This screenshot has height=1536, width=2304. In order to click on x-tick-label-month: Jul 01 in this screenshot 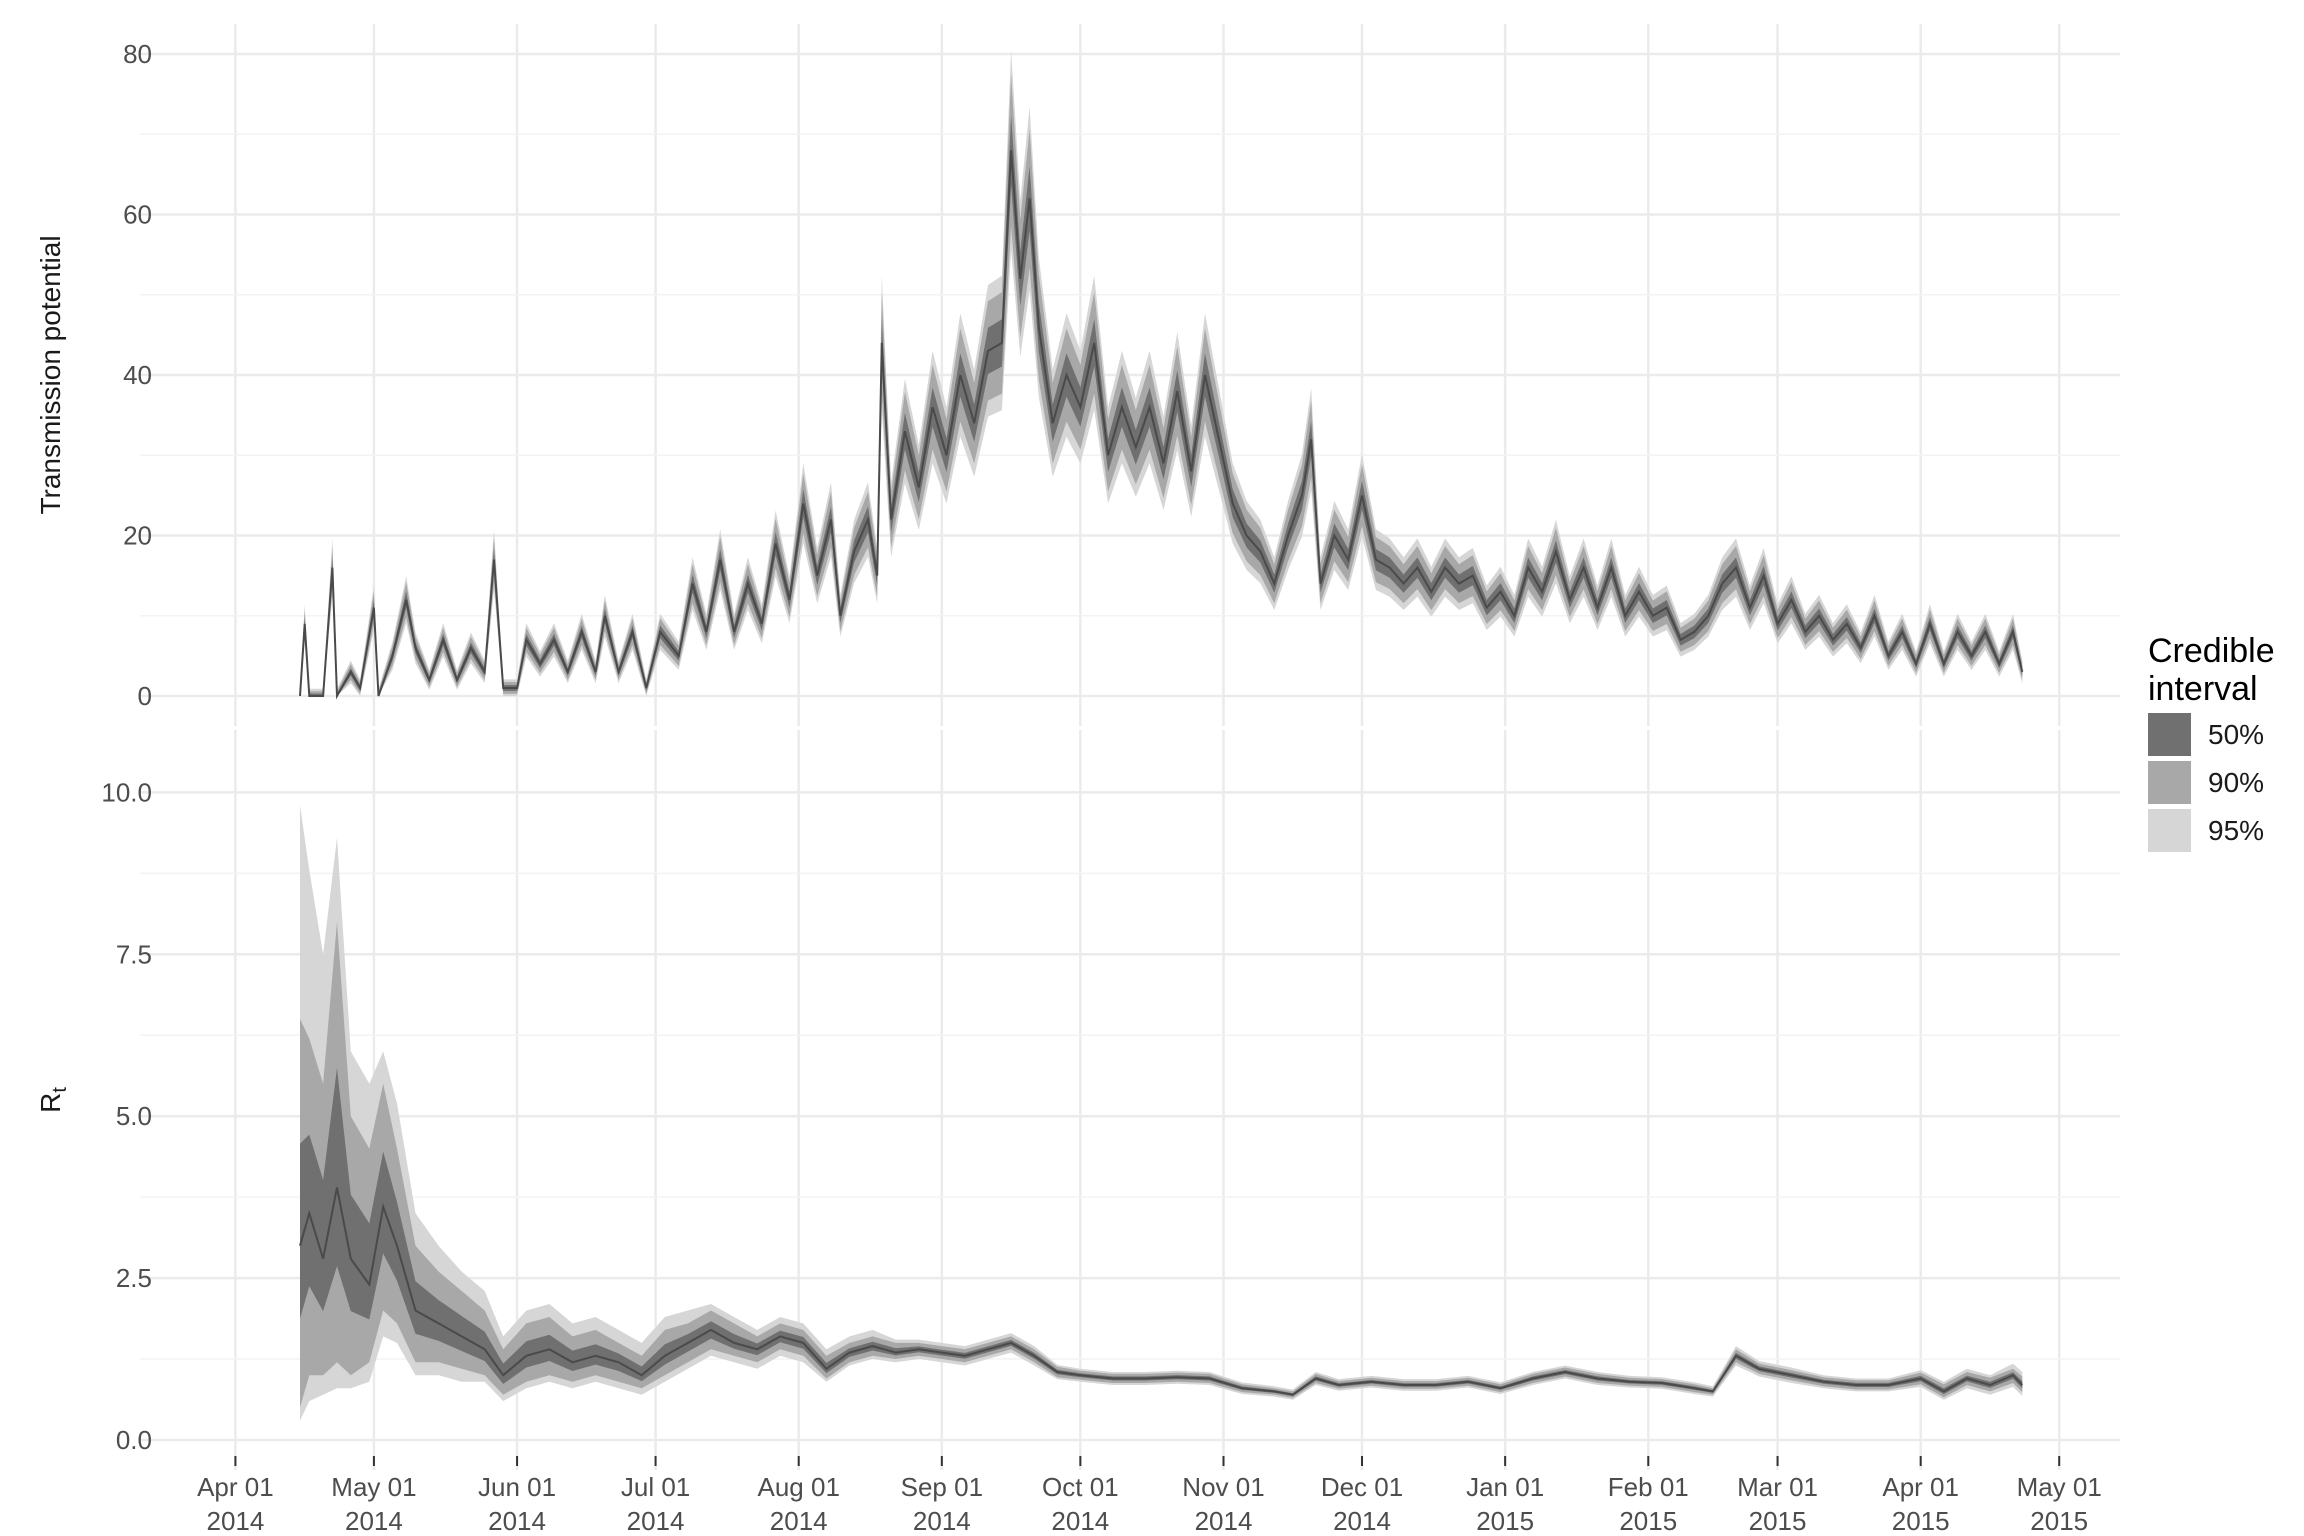, I will do `click(655, 1487)`.